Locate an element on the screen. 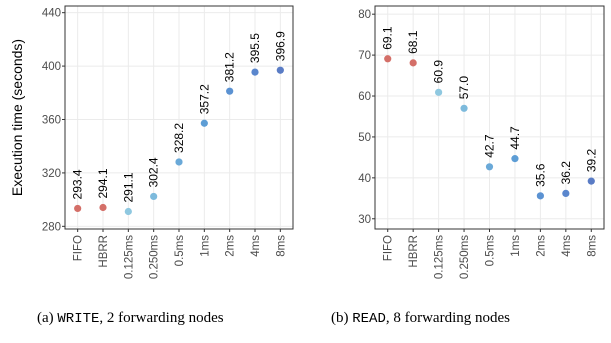  data-label-a-6: 381.2 is located at coordinates (230, 67).